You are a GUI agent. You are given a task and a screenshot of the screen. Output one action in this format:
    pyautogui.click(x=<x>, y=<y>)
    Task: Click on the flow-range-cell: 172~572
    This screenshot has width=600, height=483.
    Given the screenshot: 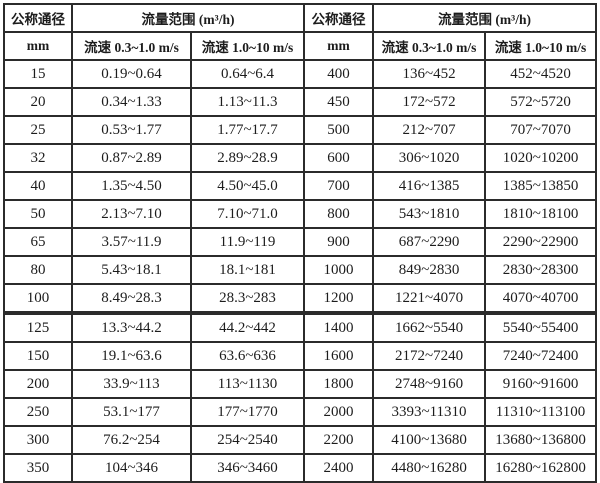 What is the action you would take?
    pyautogui.click(x=429, y=102)
    